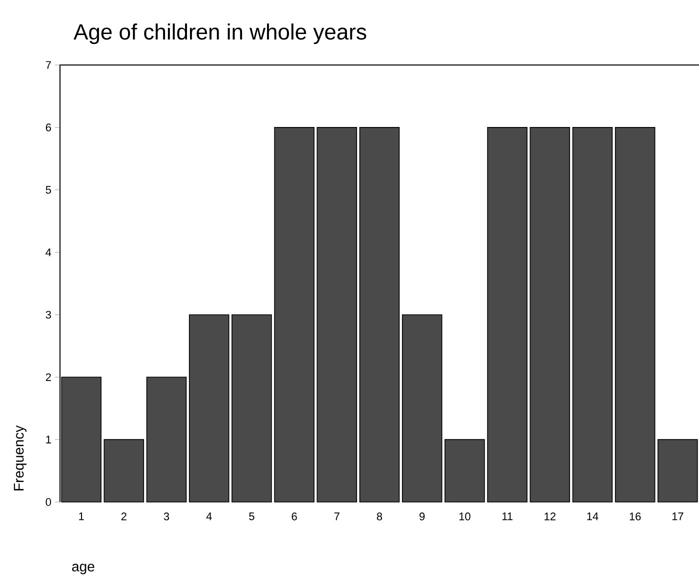 This screenshot has width=699, height=587. I want to click on x-tick-label: 2, so click(123, 516).